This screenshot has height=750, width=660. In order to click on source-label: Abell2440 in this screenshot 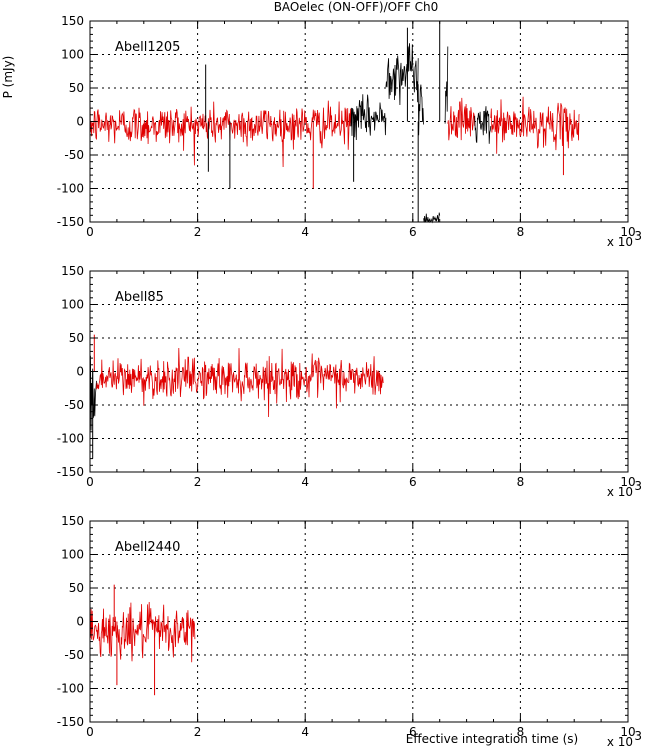, I will do `click(147, 547)`.